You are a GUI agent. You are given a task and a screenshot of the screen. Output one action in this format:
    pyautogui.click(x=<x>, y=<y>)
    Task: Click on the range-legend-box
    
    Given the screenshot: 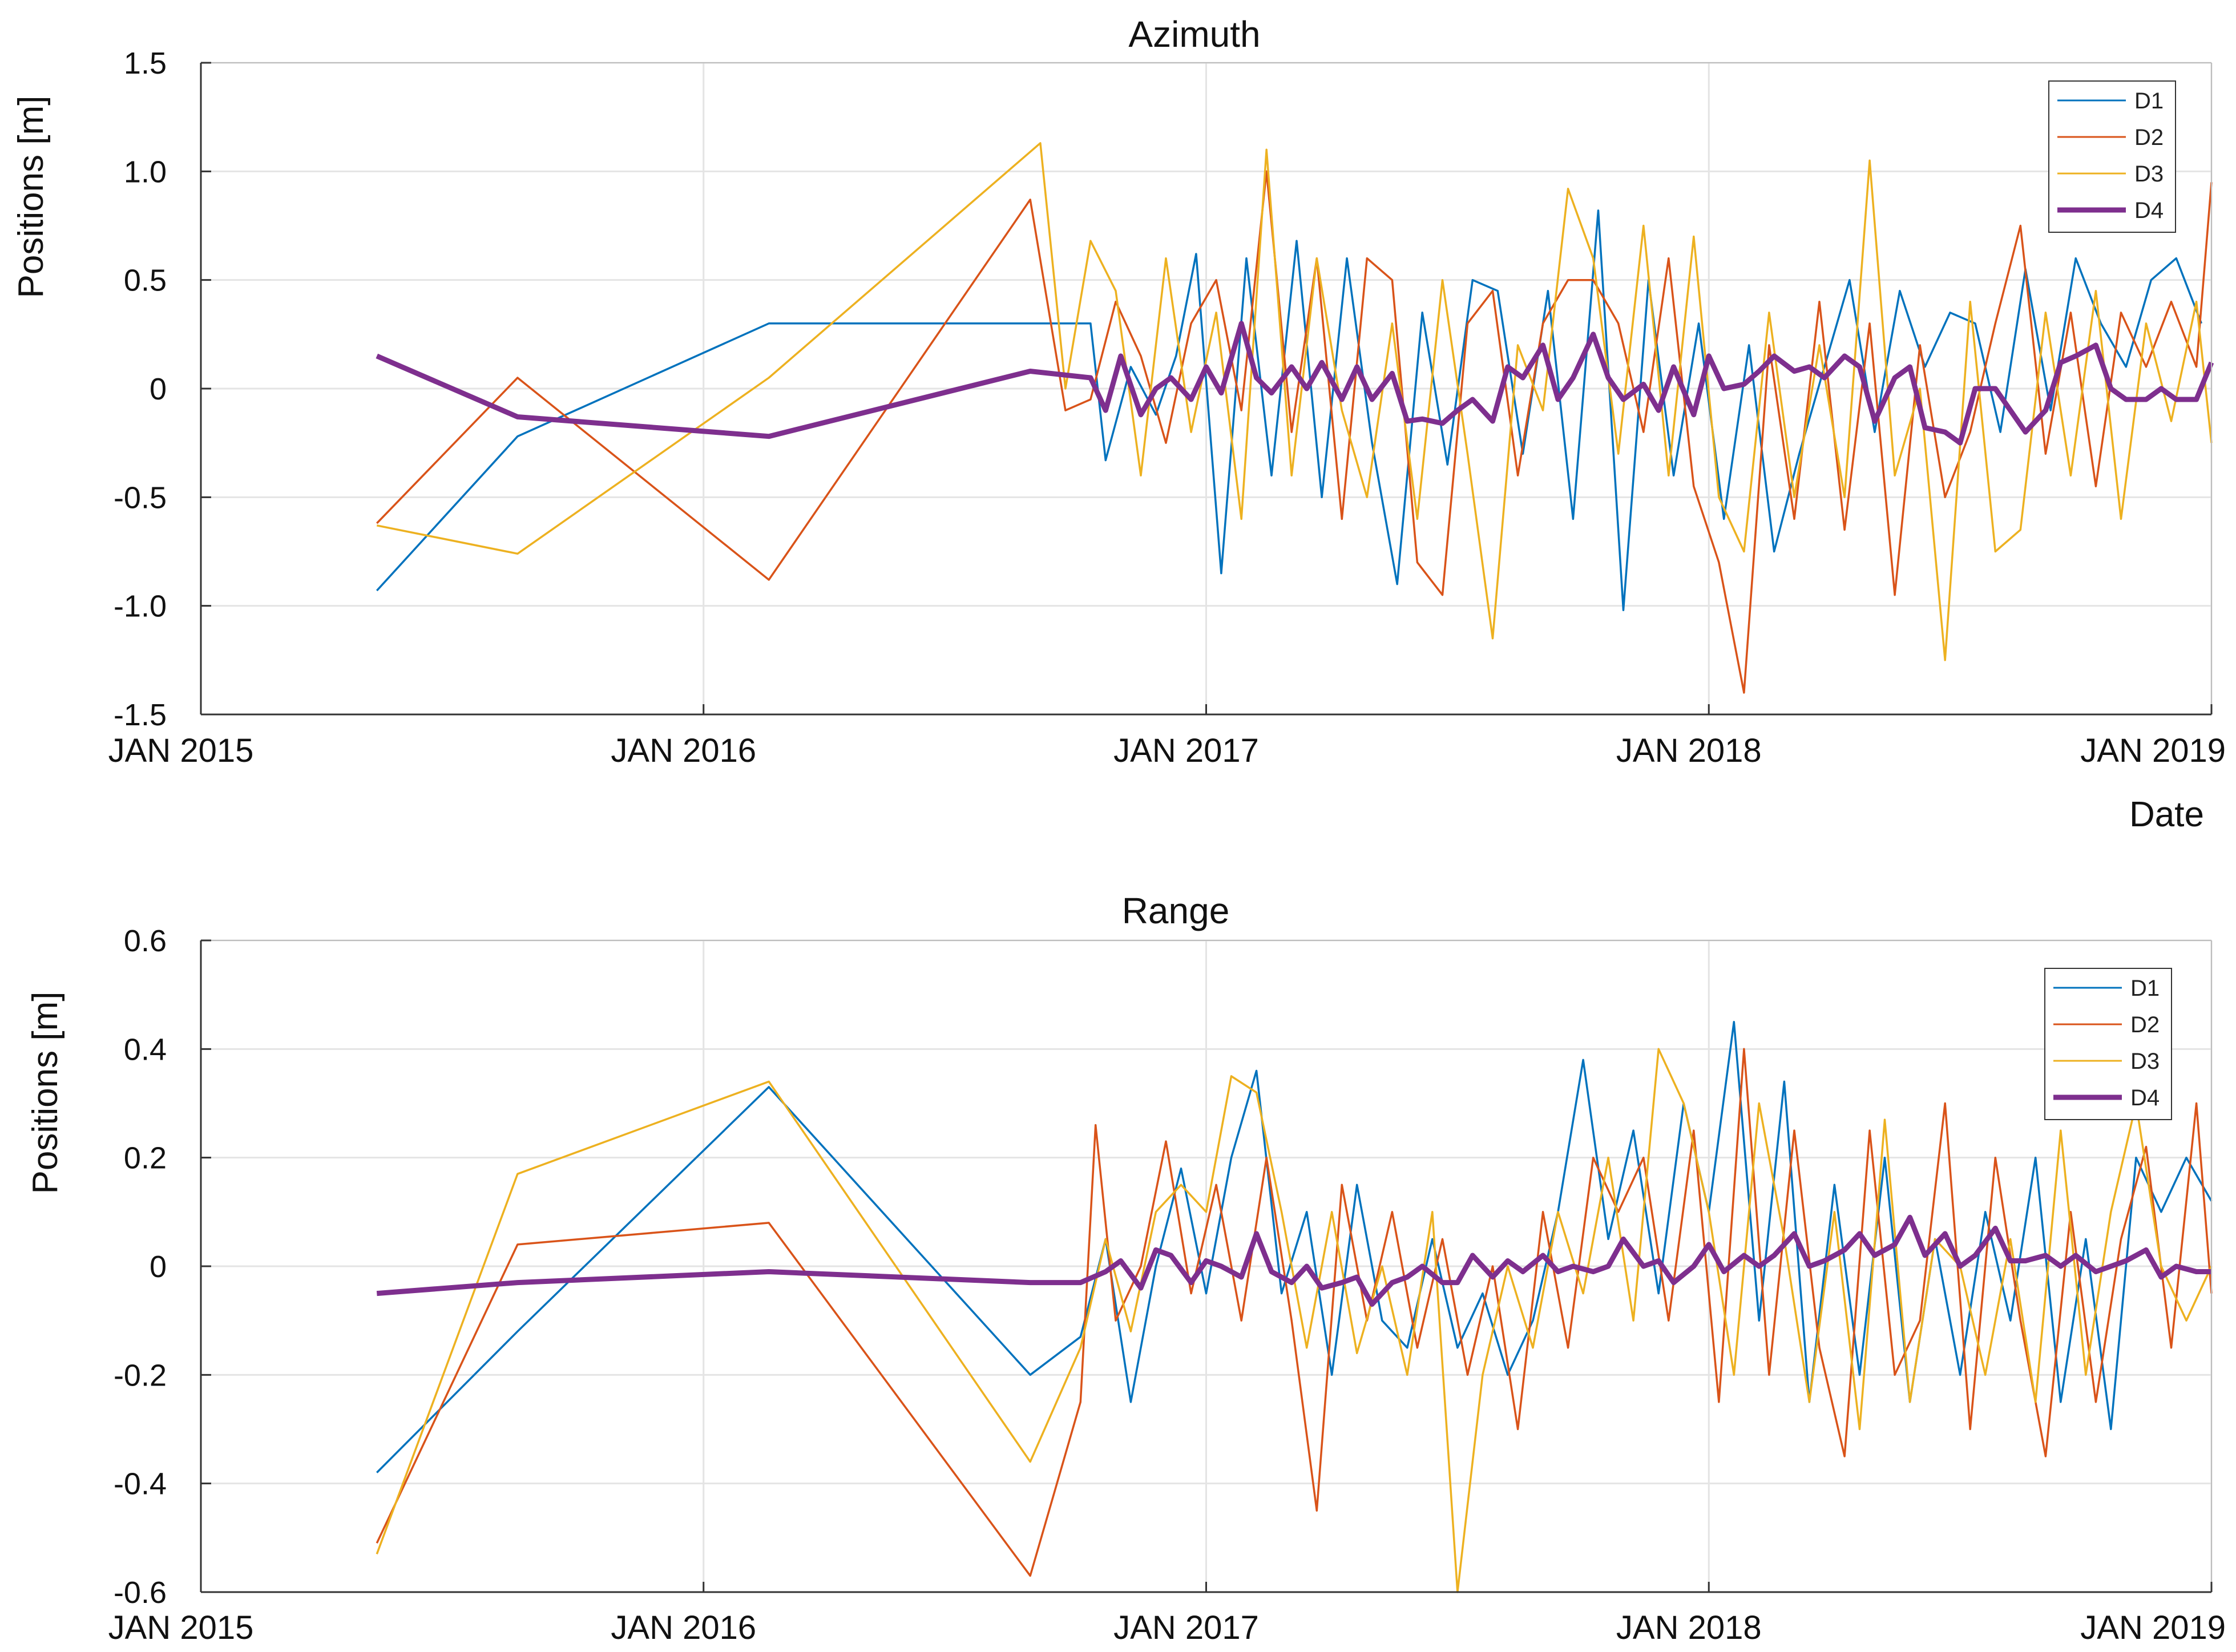 What is the action you would take?
    pyautogui.click(x=2108, y=1044)
    